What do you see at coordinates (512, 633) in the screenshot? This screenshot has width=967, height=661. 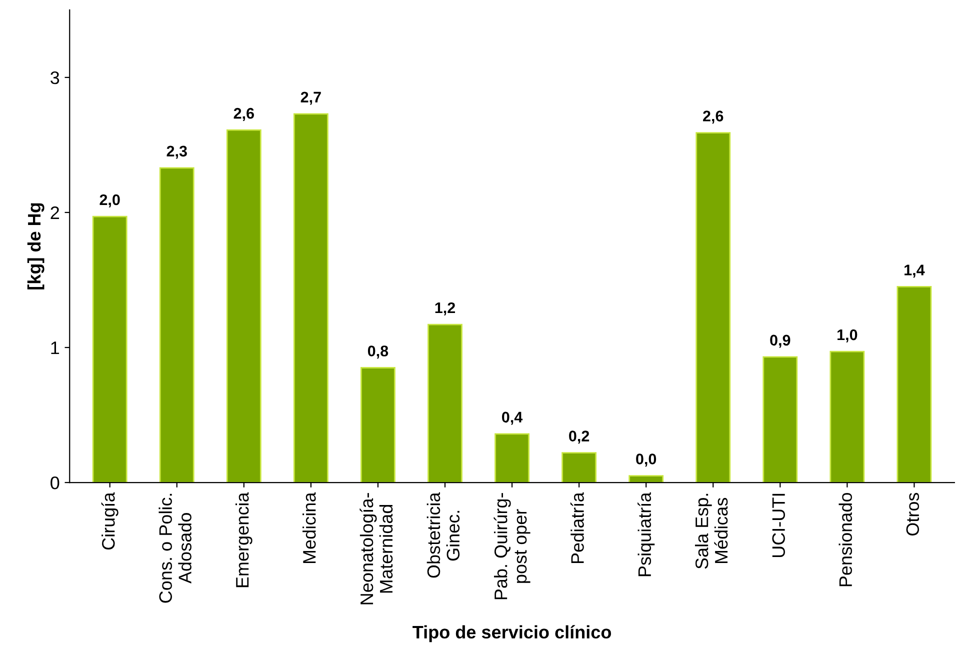 I see `x-axis-title: Tipo de servicio clínico` at bounding box center [512, 633].